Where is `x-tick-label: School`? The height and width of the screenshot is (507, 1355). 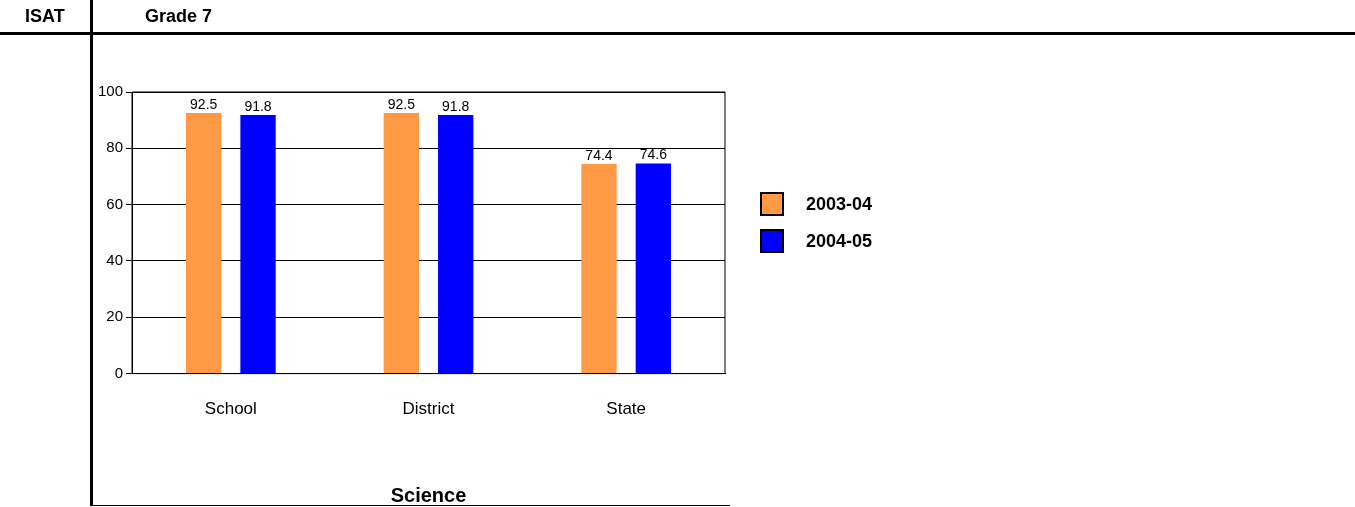 x-tick-label: School is located at coordinates (230, 409).